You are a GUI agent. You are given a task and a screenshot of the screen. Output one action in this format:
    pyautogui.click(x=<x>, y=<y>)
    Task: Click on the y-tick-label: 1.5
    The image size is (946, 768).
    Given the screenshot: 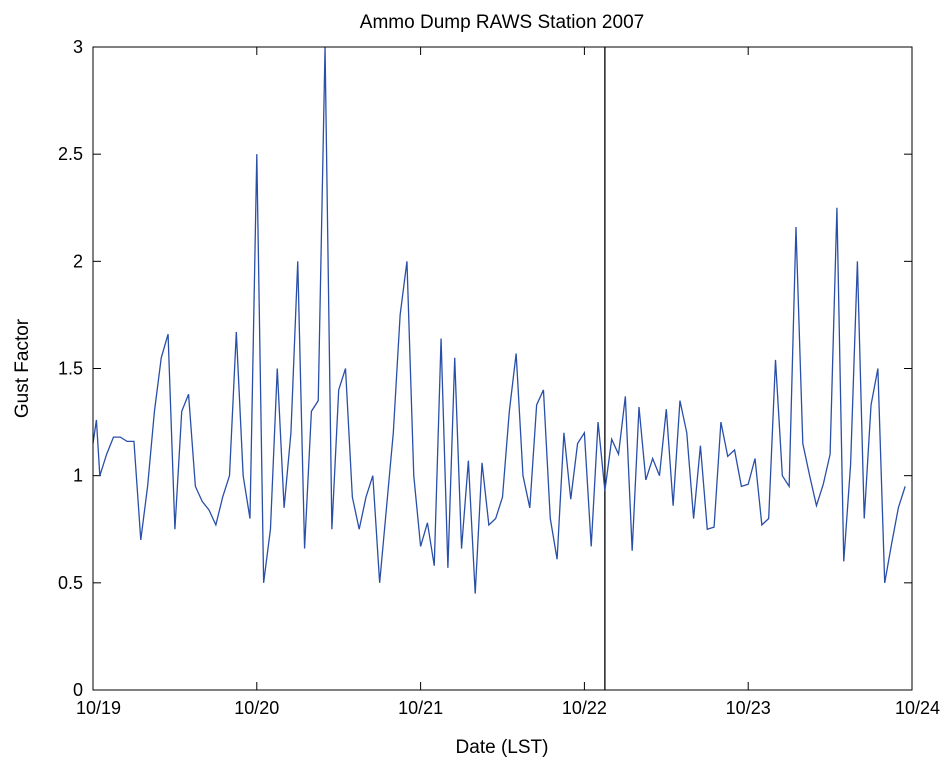 What is the action you would take?
    pyautogui.click(x=70, y=369)
    